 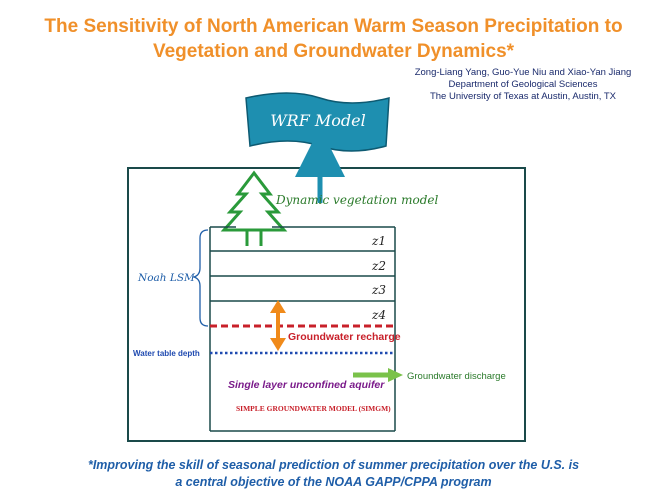 I want to click on layer-label-z4: z4, so click(x=378, y=315).